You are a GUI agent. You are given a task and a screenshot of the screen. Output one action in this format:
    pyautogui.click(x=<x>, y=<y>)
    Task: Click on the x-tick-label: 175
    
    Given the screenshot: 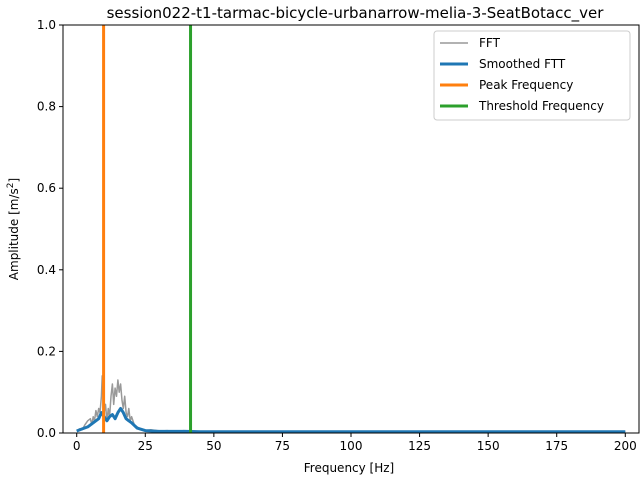 What is the action you would take?
    pyautogui.click(x=556, y=446)
    